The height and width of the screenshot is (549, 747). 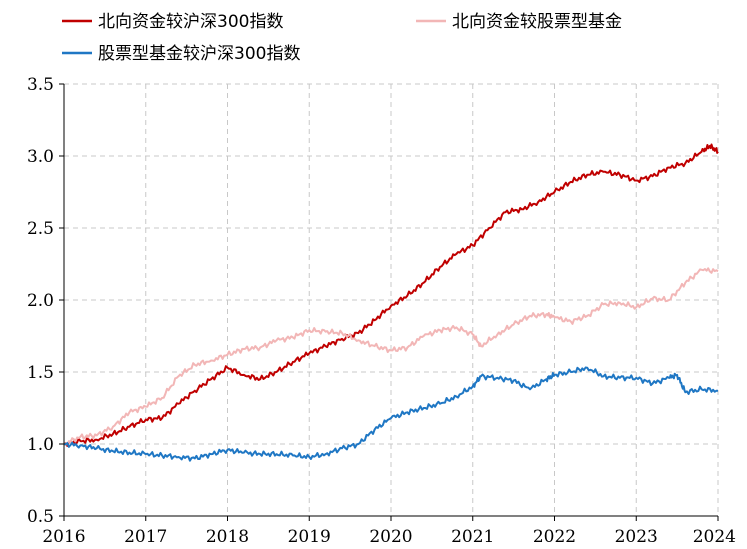 I want to click on x-tick-label: 2020, so click(x=390, y=537).